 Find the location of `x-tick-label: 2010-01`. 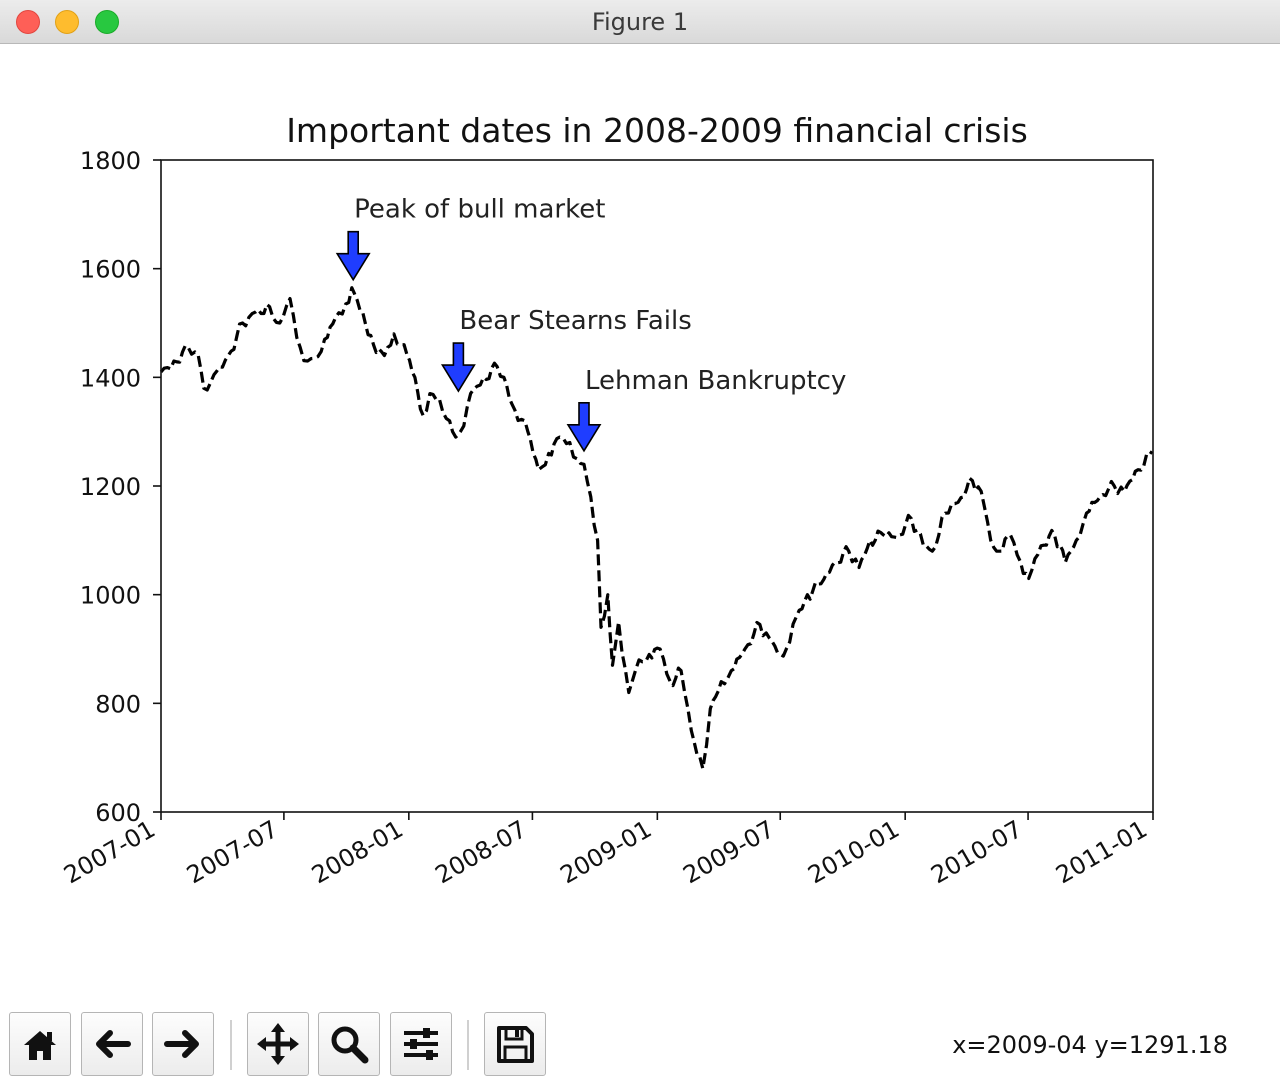

x-tick-label: 2010-01 is located at coordinates (853, 852).